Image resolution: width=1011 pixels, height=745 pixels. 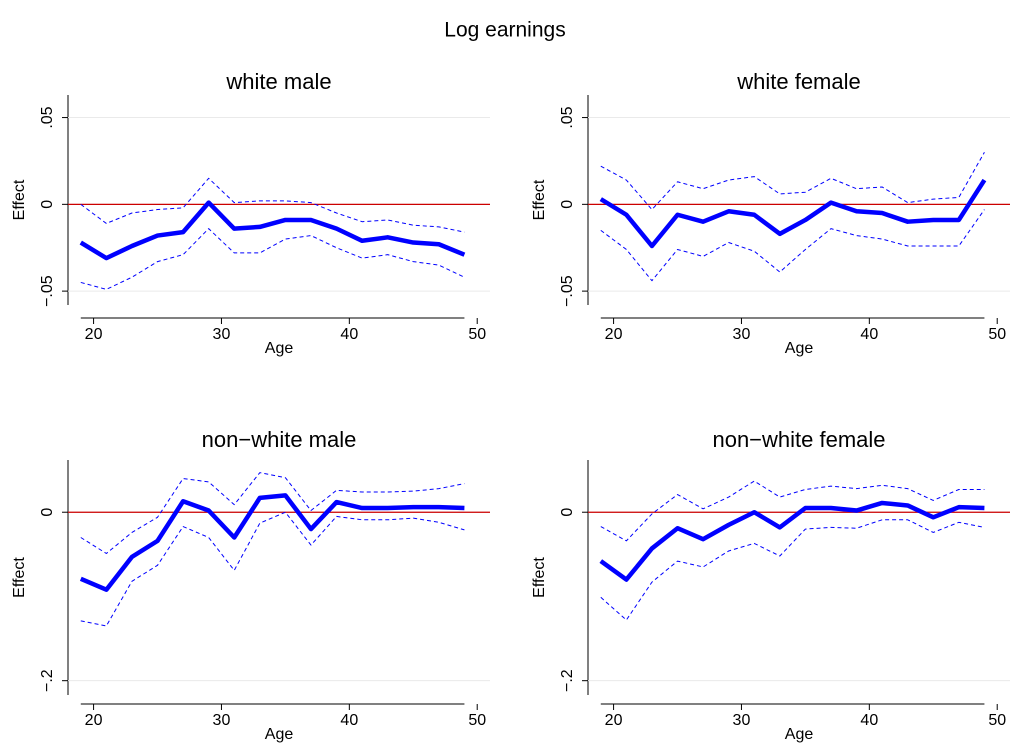 What do you see at coordinates (798, 81) in the screenshot?
I see `subplot-title: white female` at bounding box center [798, 81].